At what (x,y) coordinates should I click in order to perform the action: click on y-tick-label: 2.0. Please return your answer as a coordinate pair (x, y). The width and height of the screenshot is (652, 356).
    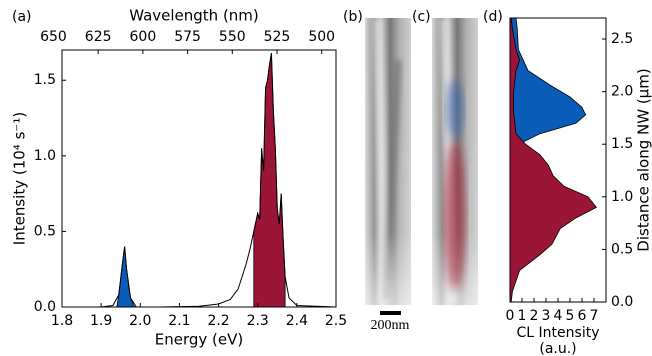
    Looking at the image, I should click on (622, 92).